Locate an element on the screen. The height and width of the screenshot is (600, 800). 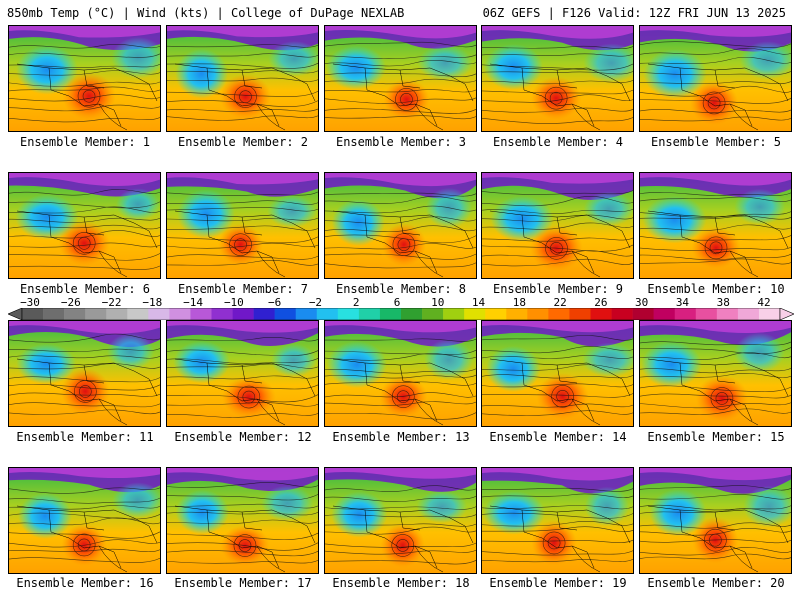
colorbar-tick-label: 18 is located at coordinates (519, 302).